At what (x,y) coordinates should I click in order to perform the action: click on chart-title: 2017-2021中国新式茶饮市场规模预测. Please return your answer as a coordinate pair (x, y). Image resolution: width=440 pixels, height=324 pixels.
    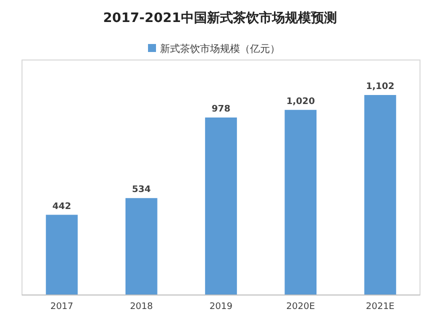
    Looking at the image, I should click on (220, 18).